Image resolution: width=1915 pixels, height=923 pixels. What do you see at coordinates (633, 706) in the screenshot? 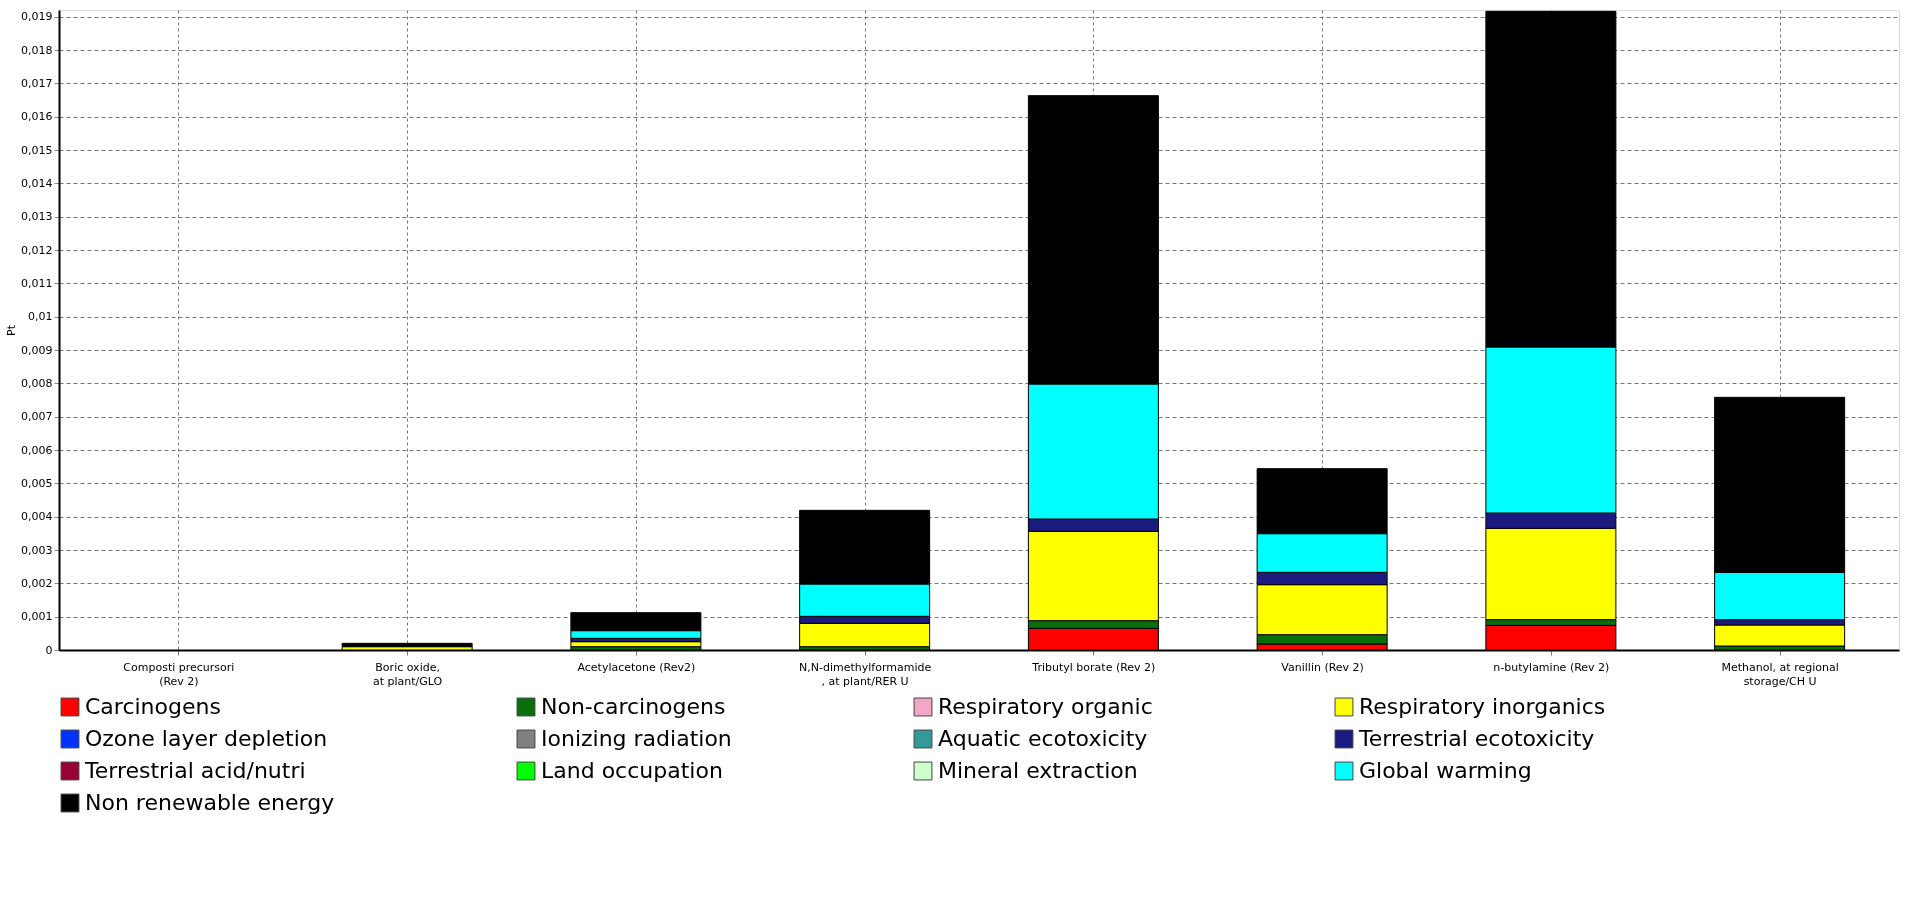
I see `legend-label: Non-carcinogens` at bounding box center [633, 706].